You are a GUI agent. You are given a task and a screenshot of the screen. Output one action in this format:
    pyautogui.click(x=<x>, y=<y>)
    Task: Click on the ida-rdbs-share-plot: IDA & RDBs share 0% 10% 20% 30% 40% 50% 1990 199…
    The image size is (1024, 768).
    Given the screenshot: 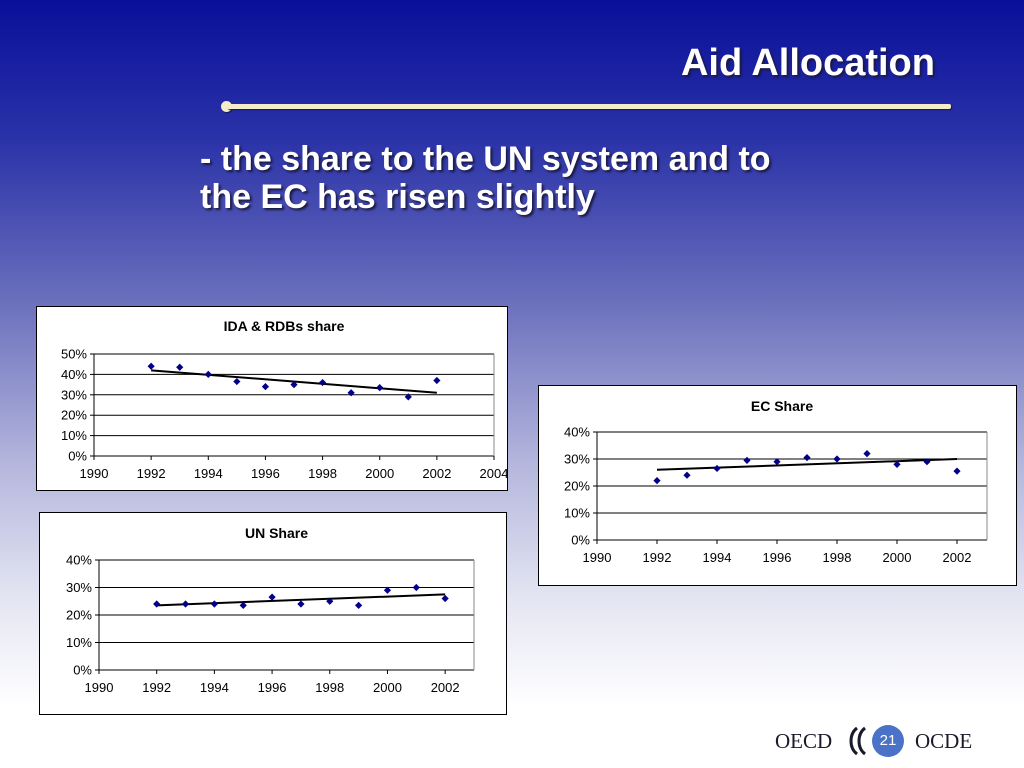 What is the action you would take?
    pyautogui.click(x=284, y=399)
    